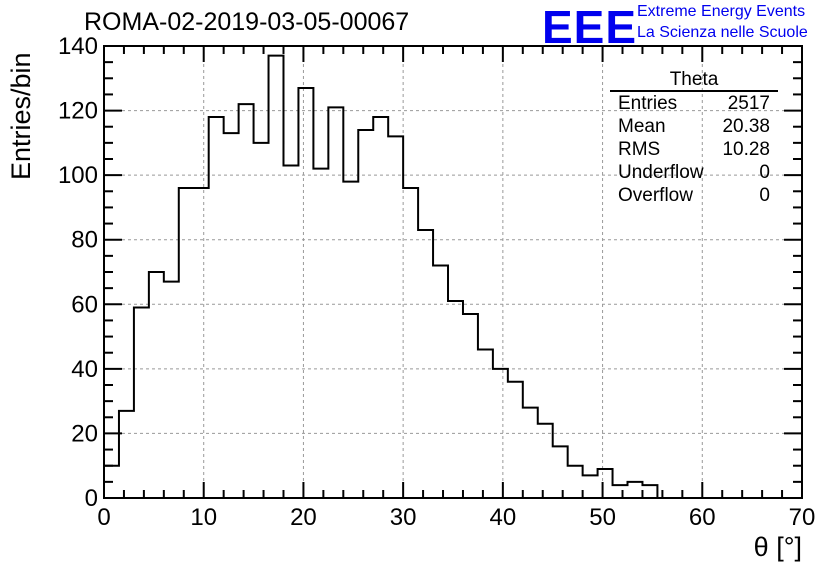  I want to click on stats-row: Underflow 0, so click(694, 172).